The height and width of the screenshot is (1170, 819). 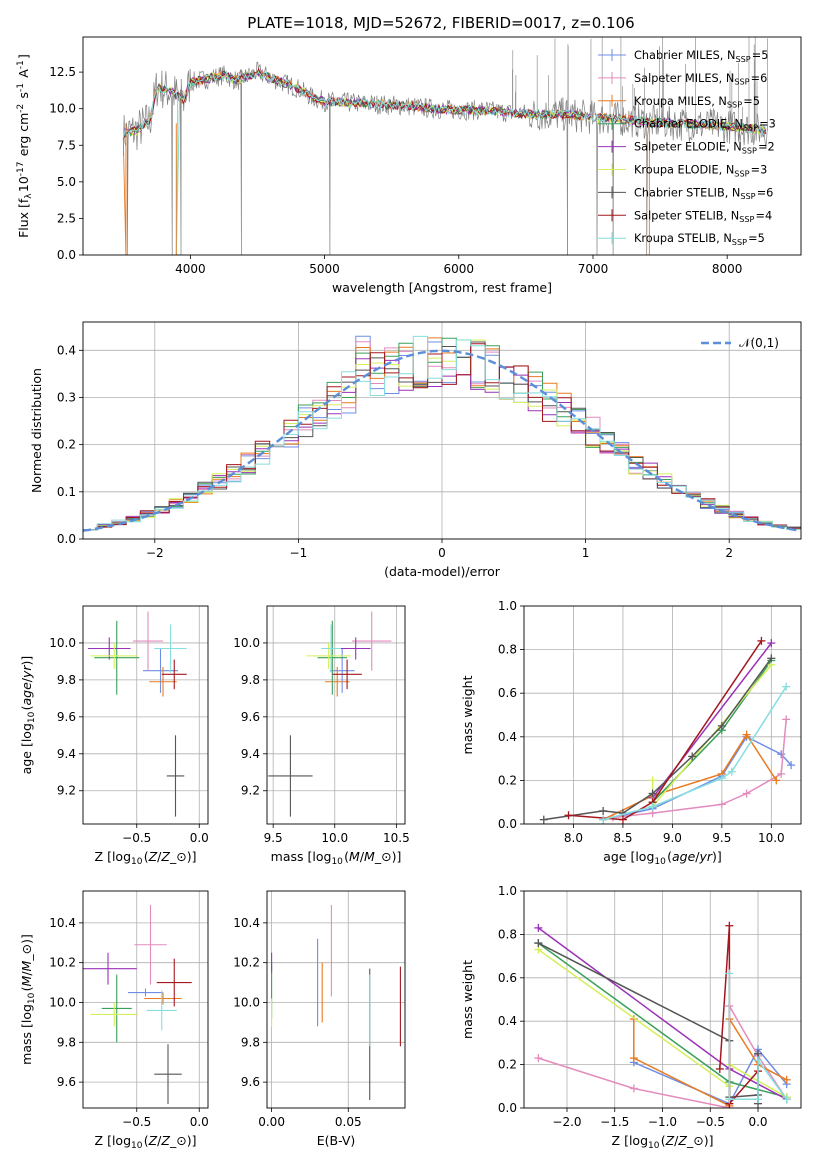 I want to click on age_vs_Z-ytick-label: 9.2, so click(x=66, y=791).